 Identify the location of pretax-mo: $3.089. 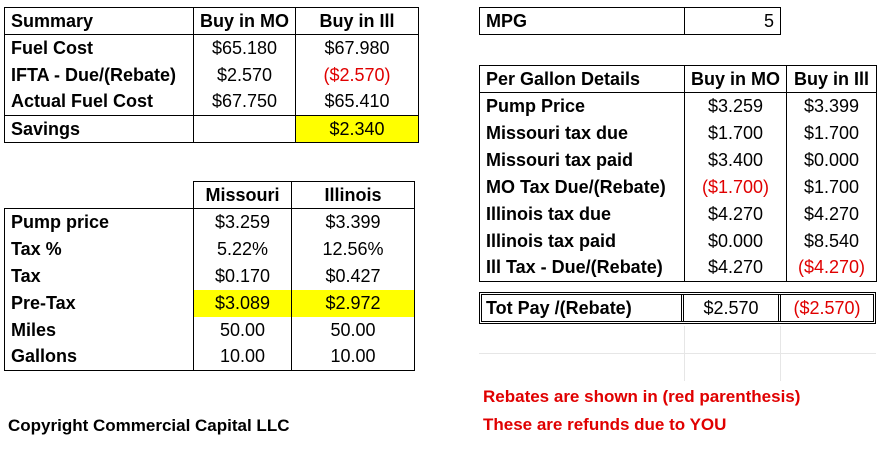
(242, 303).